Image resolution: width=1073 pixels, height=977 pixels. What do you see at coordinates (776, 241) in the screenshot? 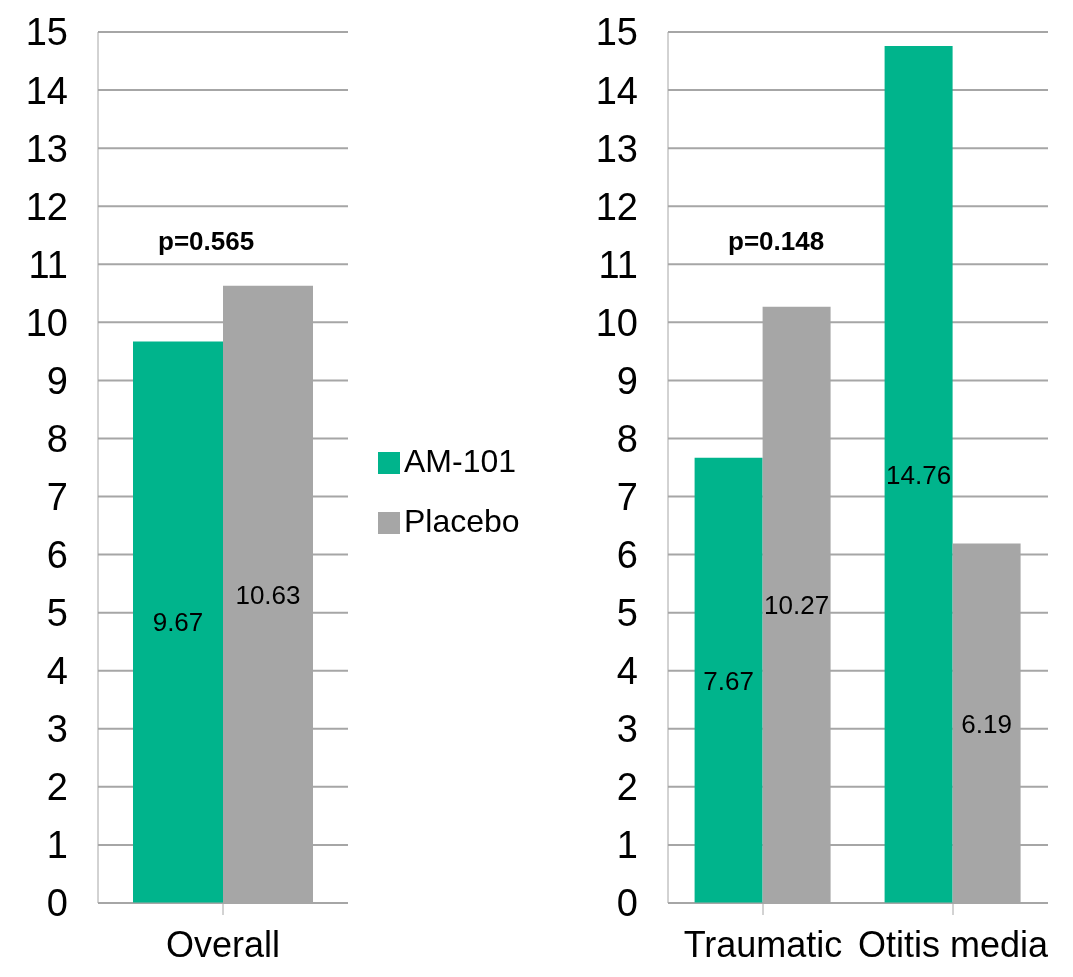
I see `annotation: p=0.148` at bounding box center [776, 241].